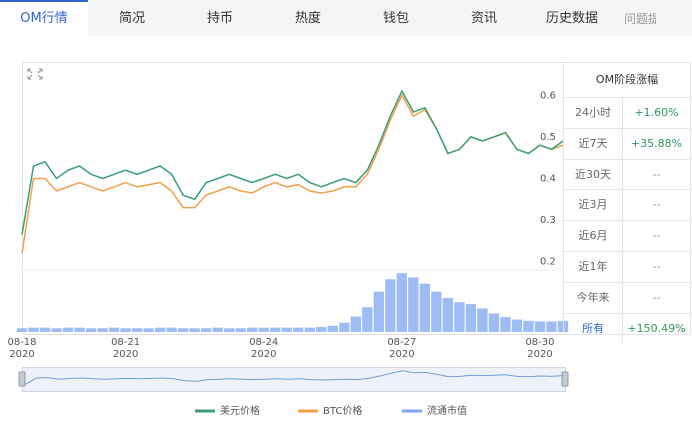 The height and width of the screenshot is (431, 692). What do you see at coordinates (346, 18) in the screenshot?
I see `tab-bar: OM行情 简况 持币 热度 钱包 资讯 历史数据 问题提` at bounding box center [346, 18].